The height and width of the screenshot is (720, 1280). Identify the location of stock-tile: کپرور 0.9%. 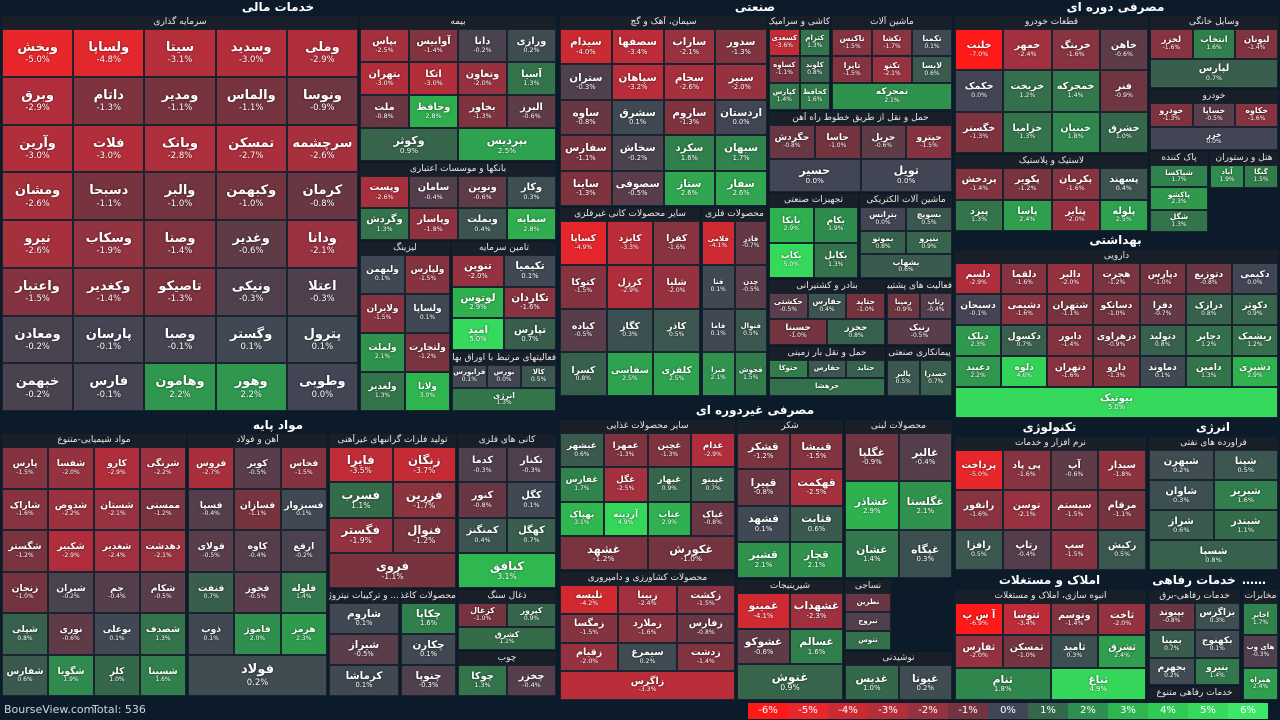
(531, 615).